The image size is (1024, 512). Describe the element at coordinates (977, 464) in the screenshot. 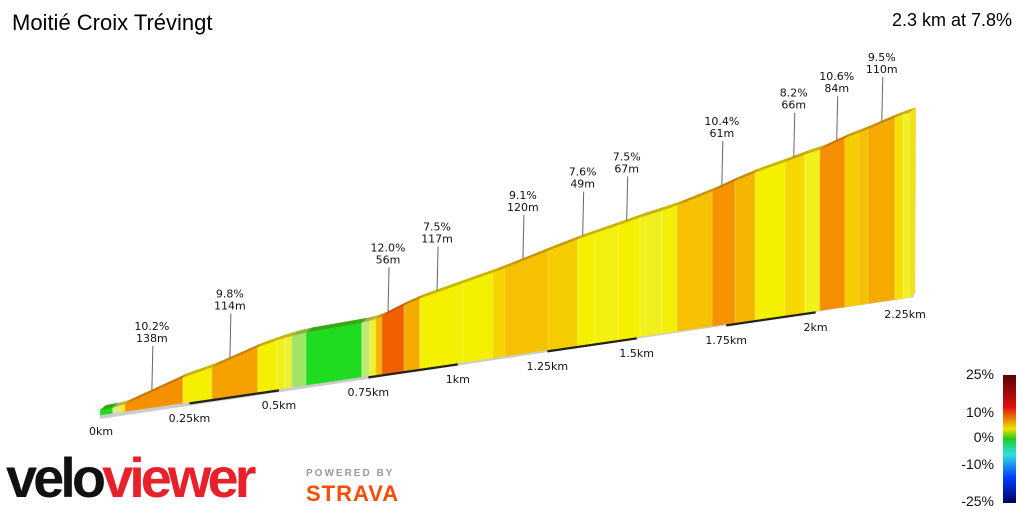

I see `legend-label-minus10: -10%` at that location.